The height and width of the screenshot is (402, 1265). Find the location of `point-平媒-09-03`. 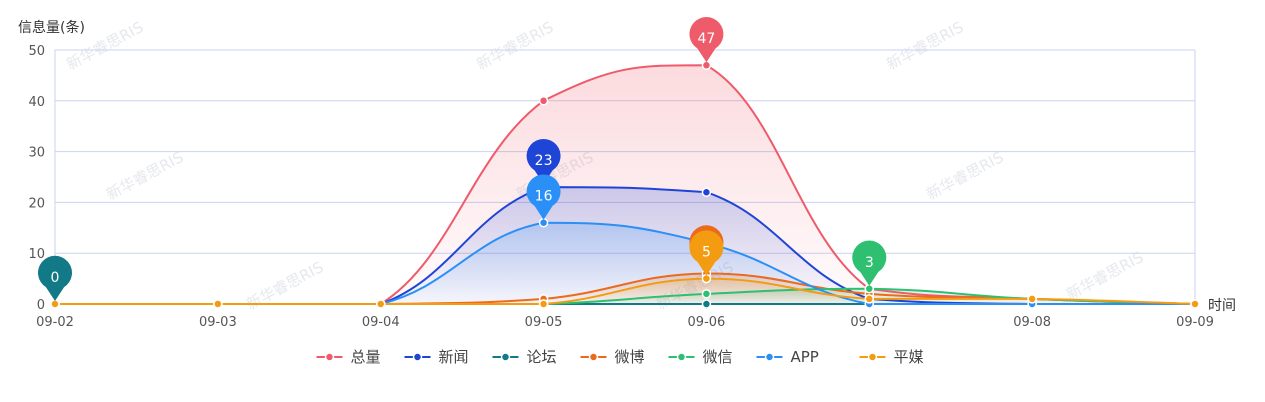

point-平媒-09-03 is located at coordinates (218, 304).